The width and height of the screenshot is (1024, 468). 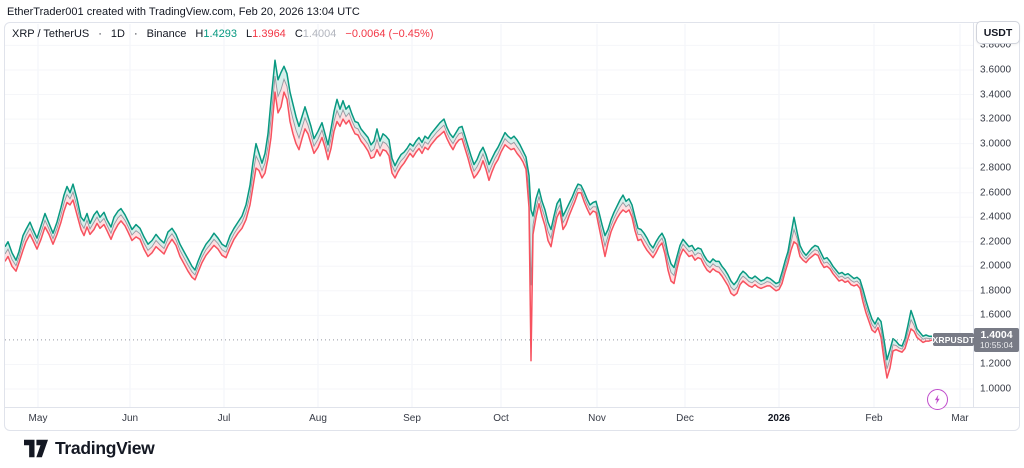 What do you see at coordinates (960, 418) in the screenshot?
I see `time-tick: Mar` at bounding box center [960, 418].